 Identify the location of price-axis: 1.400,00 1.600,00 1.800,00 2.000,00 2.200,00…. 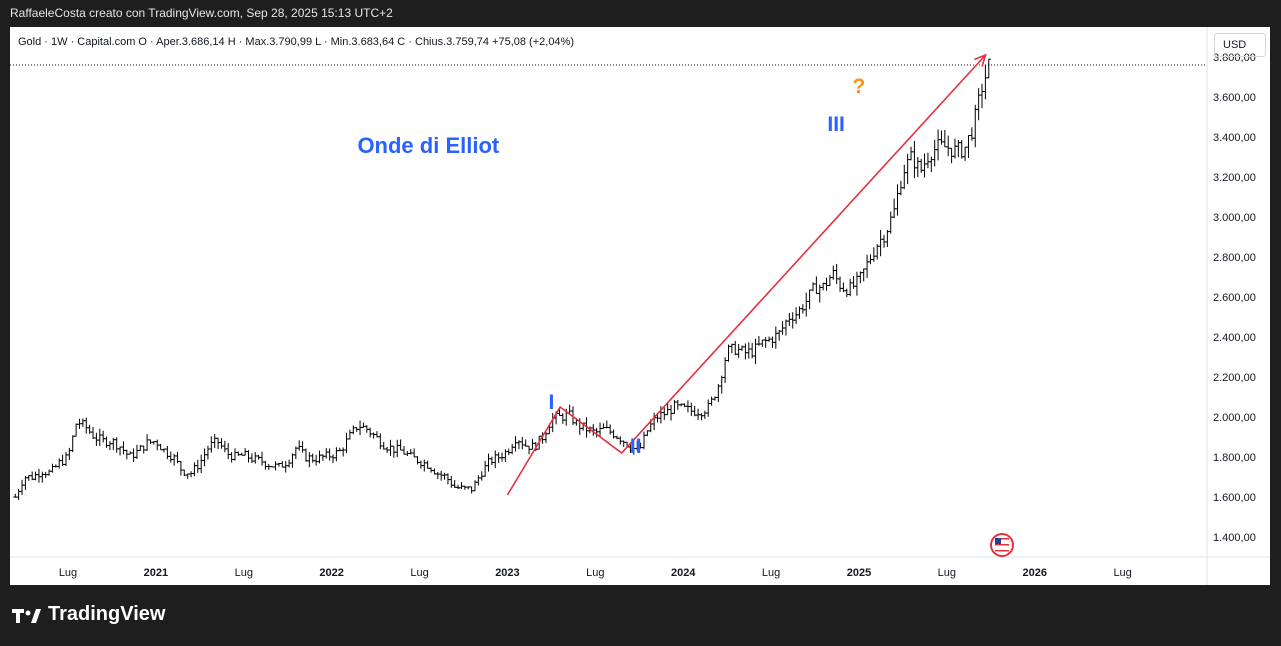
(1231, 306).